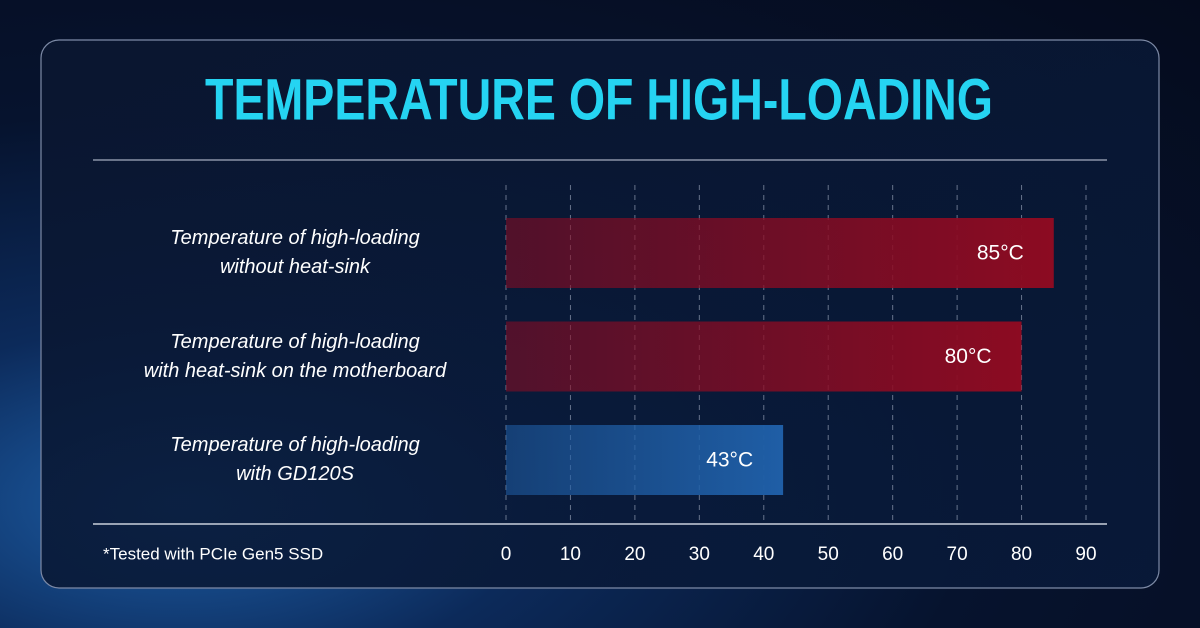 Image resolution: width=1200 pixels, height=628 pixels. What do you see at coordinates (1085, 554) in the screenshot?
I see `x-tick-label: 90` at bounding box center [1085, 554].